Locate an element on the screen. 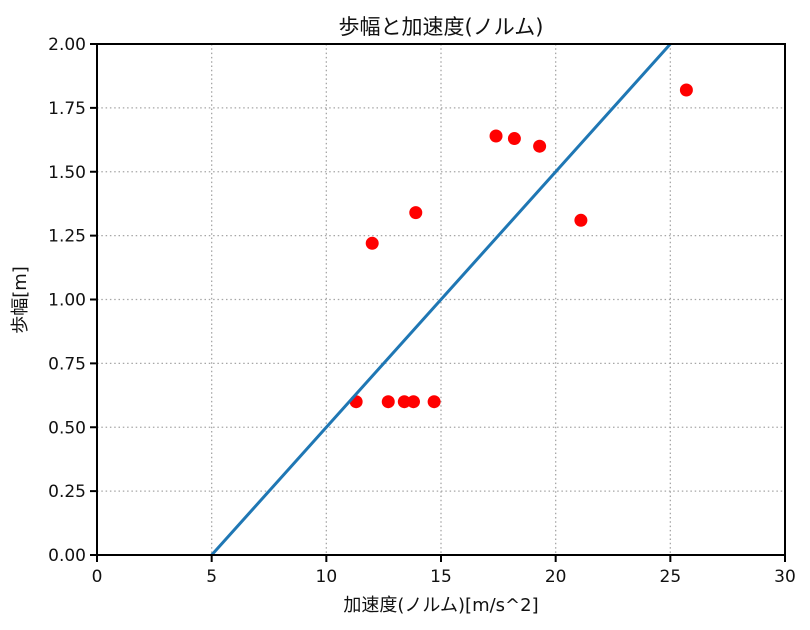 The image size is (810, 630). x-tick-label: 0 is located at coordinates (97, 577).